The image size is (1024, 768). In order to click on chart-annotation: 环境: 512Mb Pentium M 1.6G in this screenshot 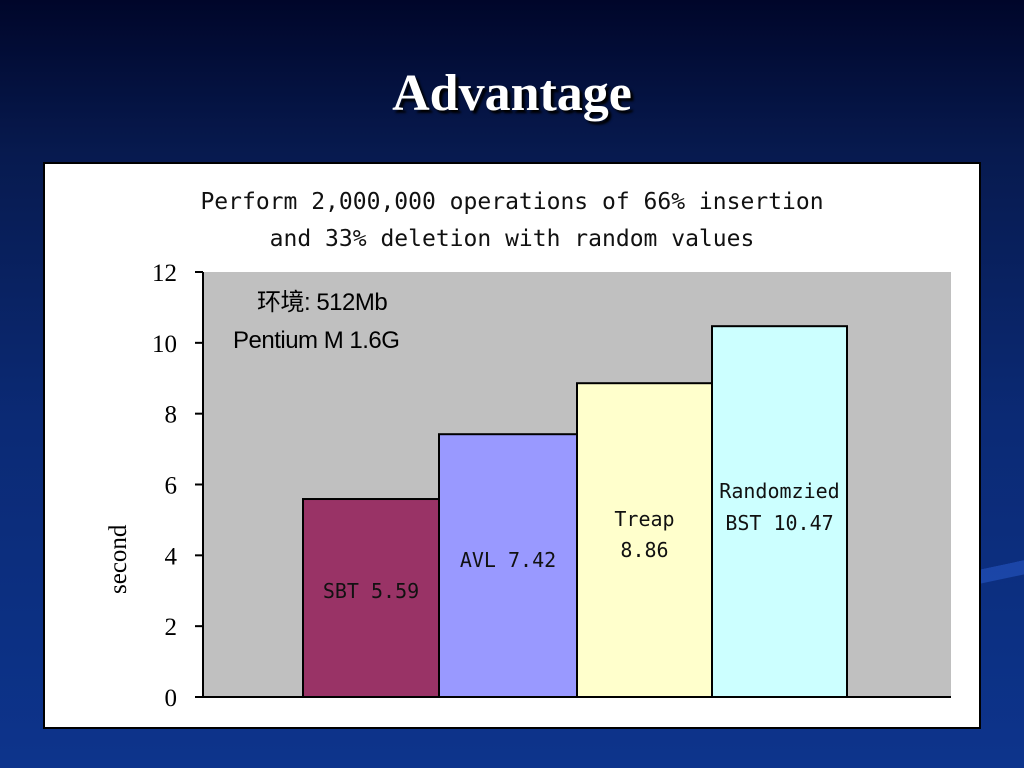, I will do `click(316, 322)`.